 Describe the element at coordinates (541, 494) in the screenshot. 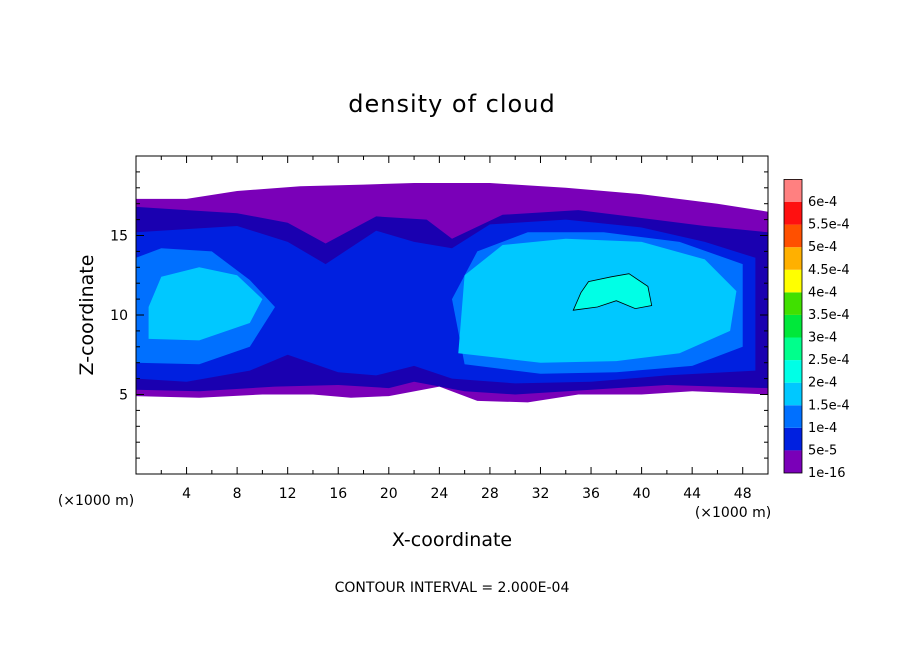

I see `x-tick-label: 32` at that location.